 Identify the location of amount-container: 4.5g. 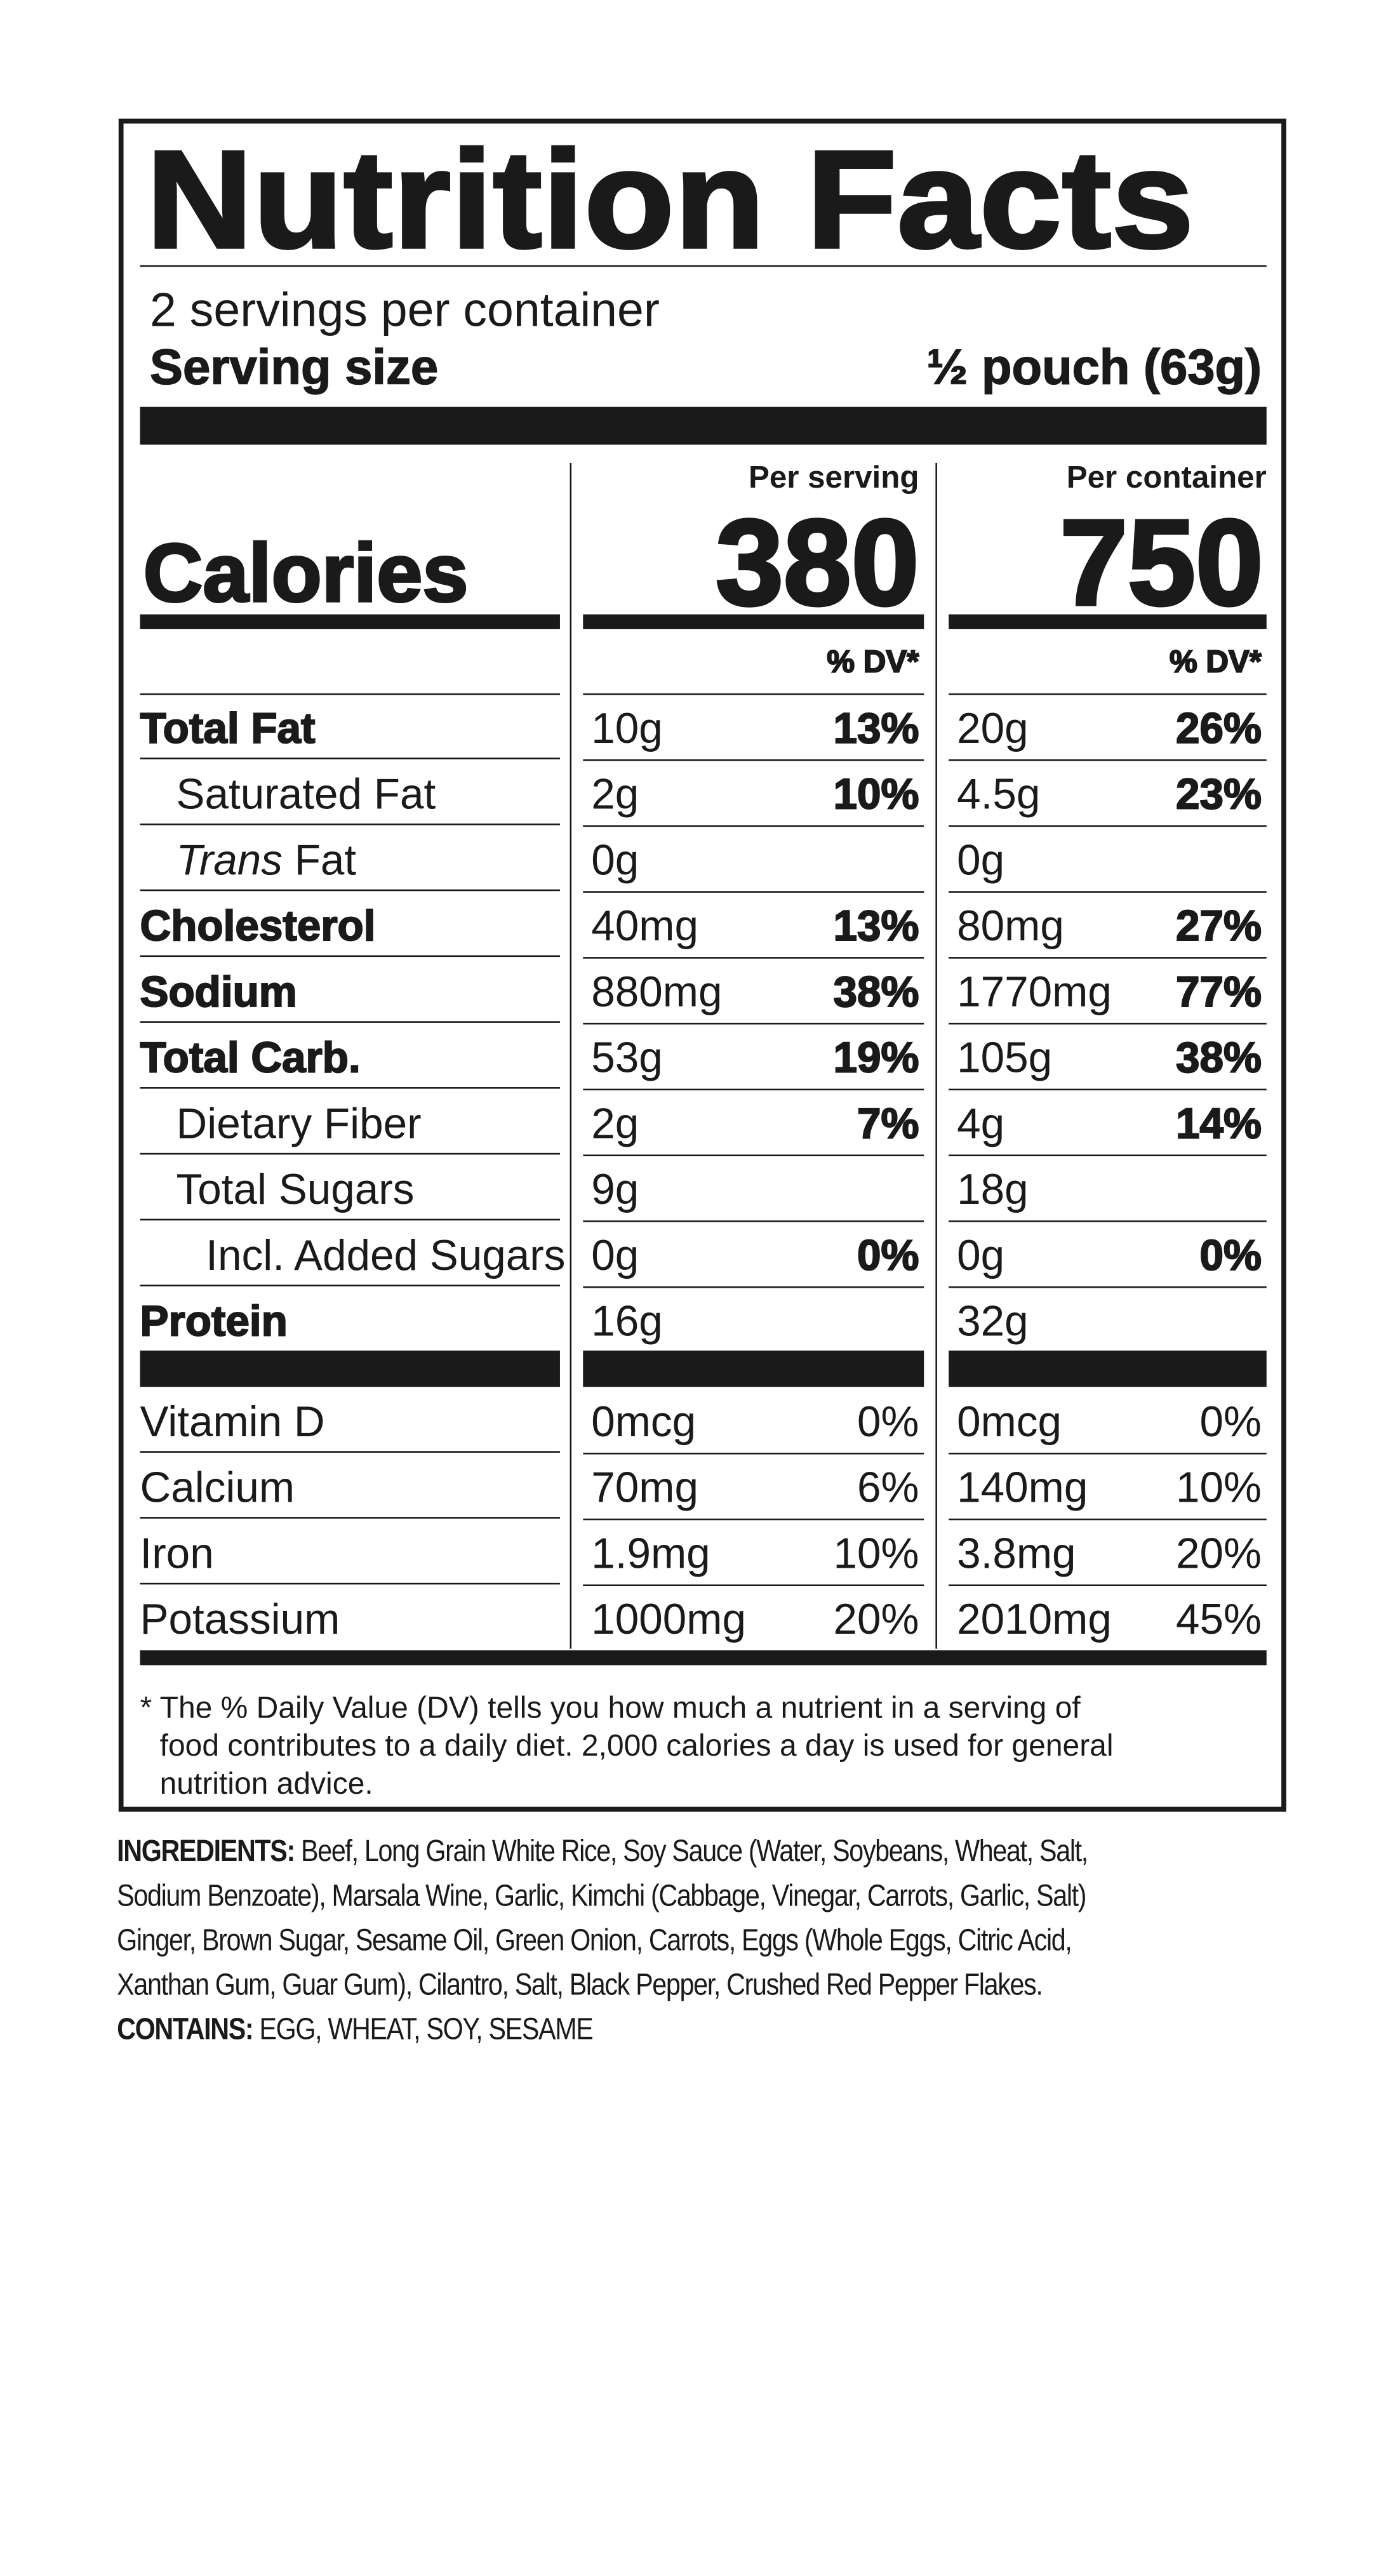
(999, 794).